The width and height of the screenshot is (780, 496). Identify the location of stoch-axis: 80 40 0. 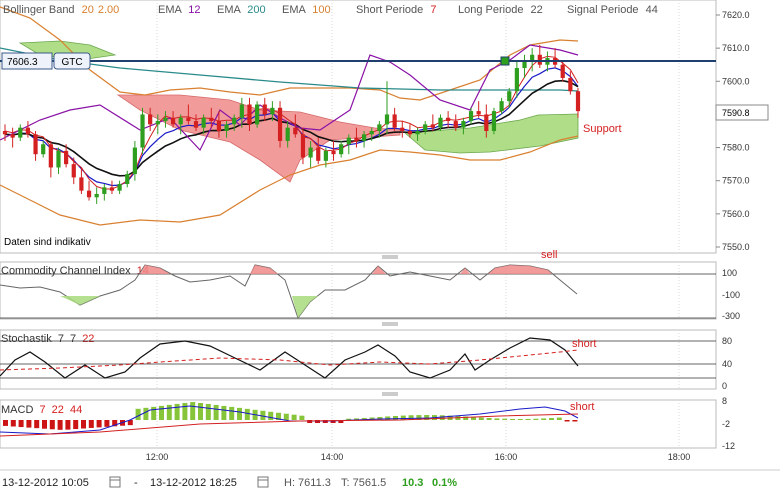
(727, 363).